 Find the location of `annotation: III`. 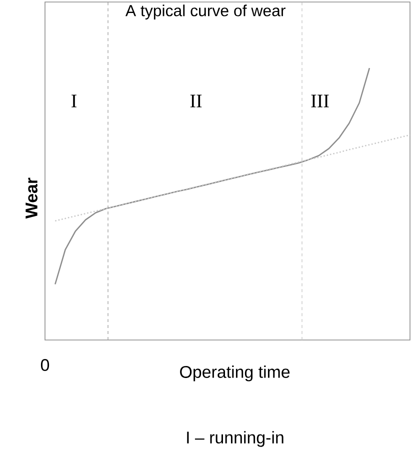

annotation: III is located at coordinates (320, 101).